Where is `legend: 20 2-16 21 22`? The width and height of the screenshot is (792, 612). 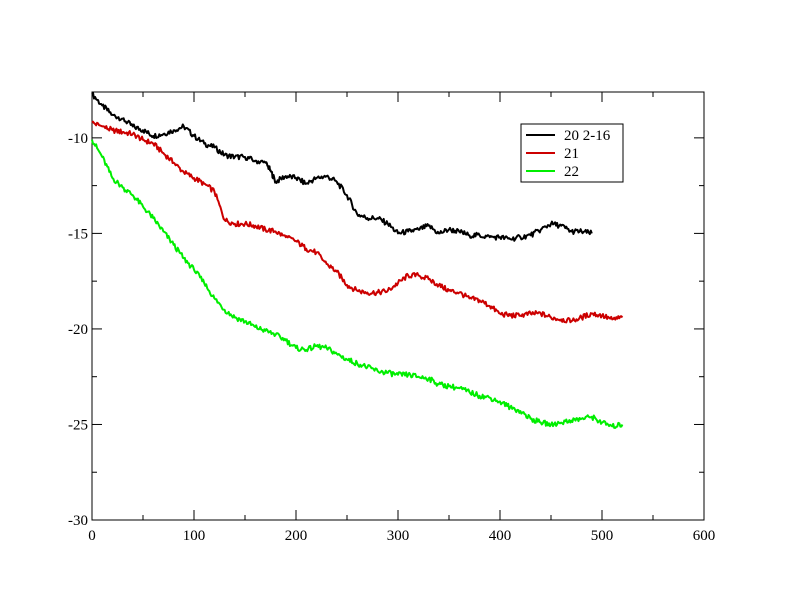
legend: 20 2-16 21 22 is located at coordinates (572, 153).